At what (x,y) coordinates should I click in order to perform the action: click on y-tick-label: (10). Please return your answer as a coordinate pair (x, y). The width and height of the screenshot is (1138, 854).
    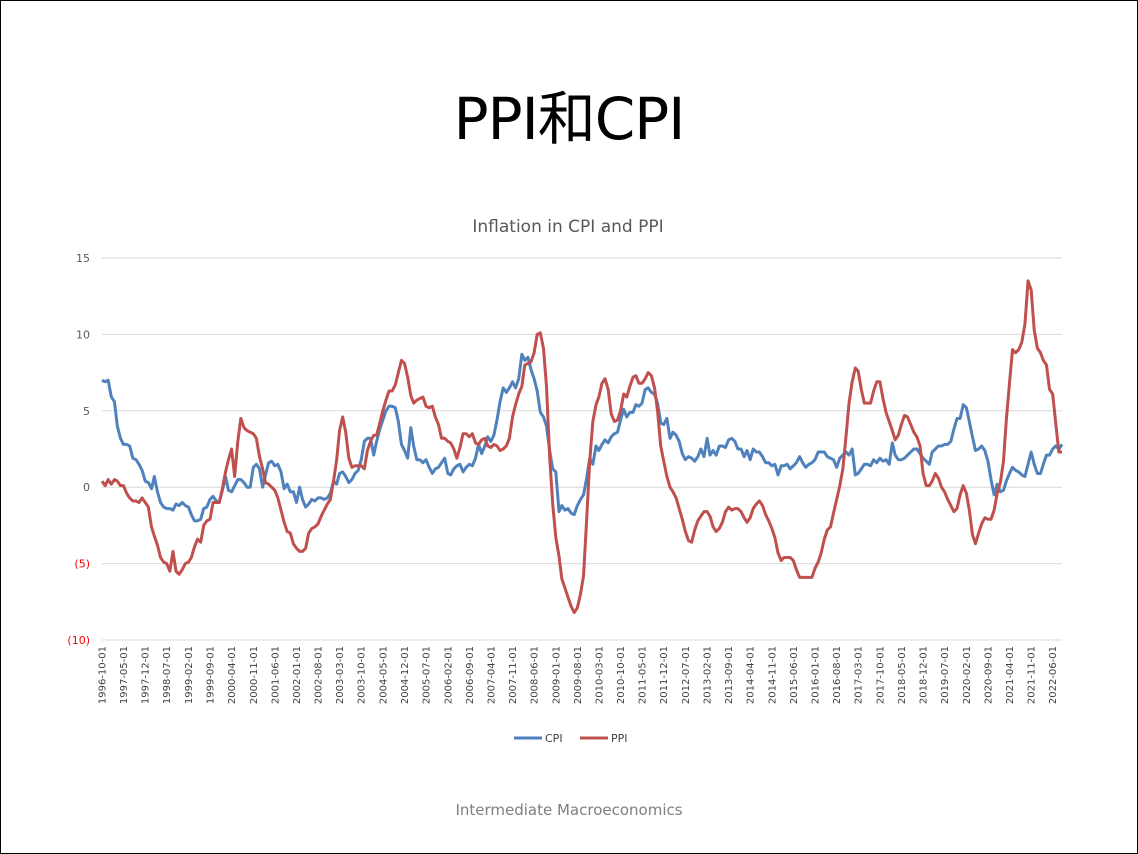
    Looking at the image, I should click on (78, 640).